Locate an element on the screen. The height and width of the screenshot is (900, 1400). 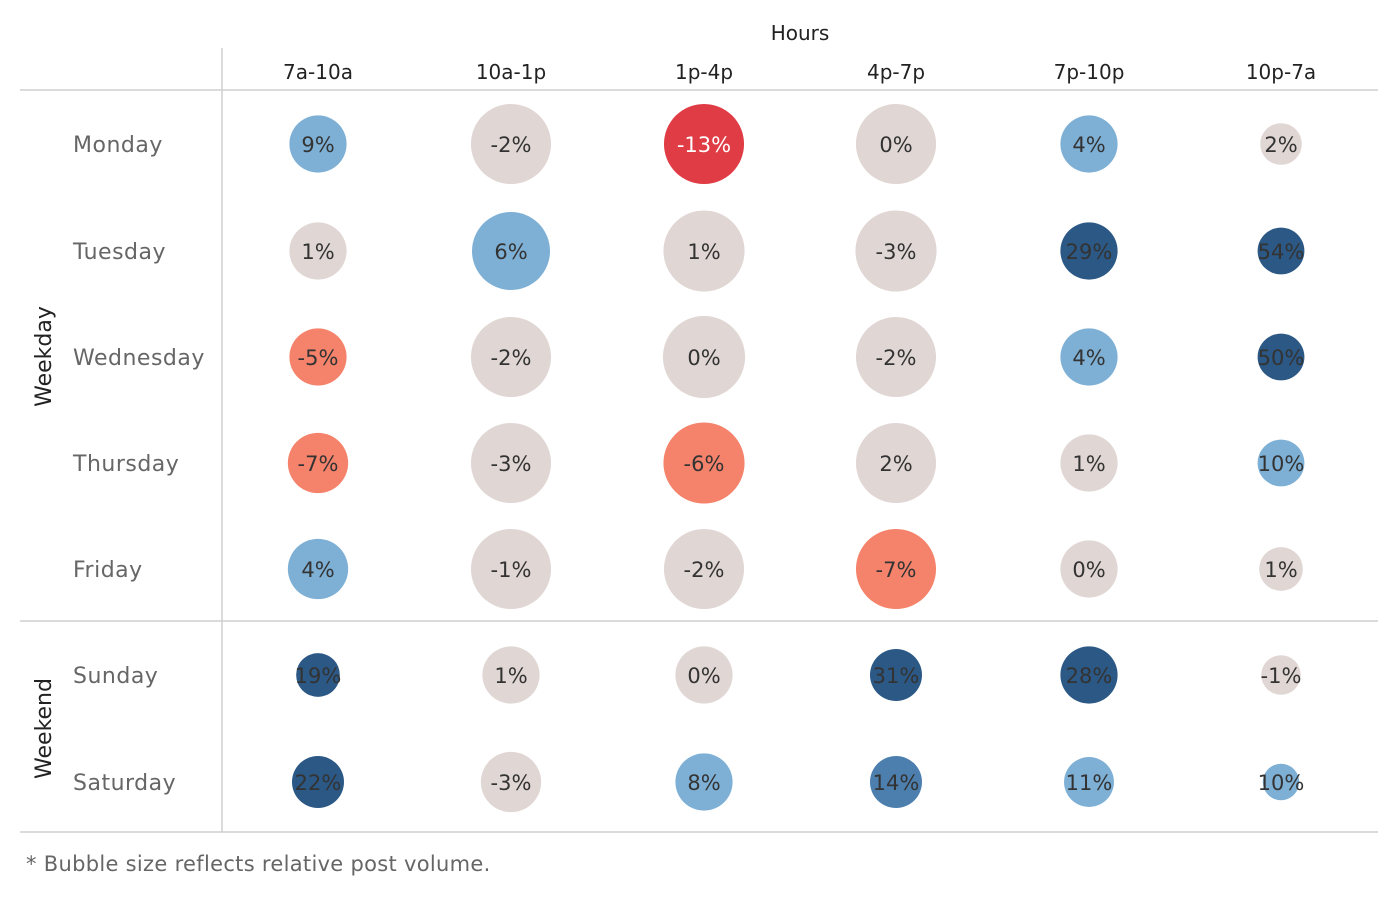
column-header: 1p-4p is located at coordinates (704, 72).